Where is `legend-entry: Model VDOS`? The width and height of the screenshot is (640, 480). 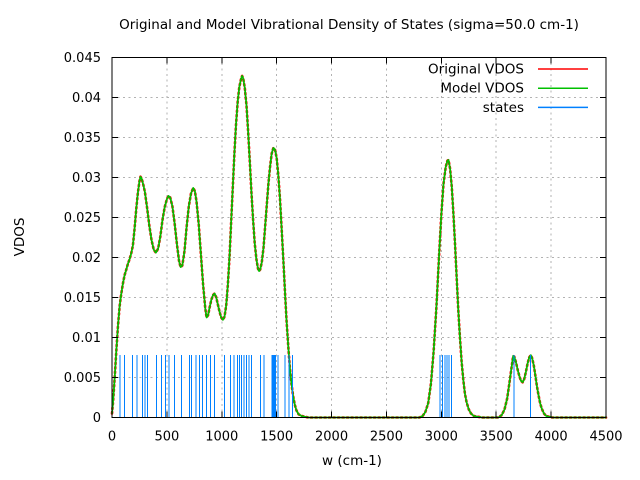 legend-entry: Model VDOS is located at coordinates (514, 89).